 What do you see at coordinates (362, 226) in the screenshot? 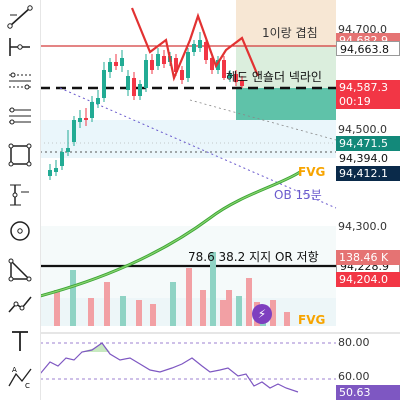
I see `price-tick-94300: 94,300.0` at bounding box center [362, 226].